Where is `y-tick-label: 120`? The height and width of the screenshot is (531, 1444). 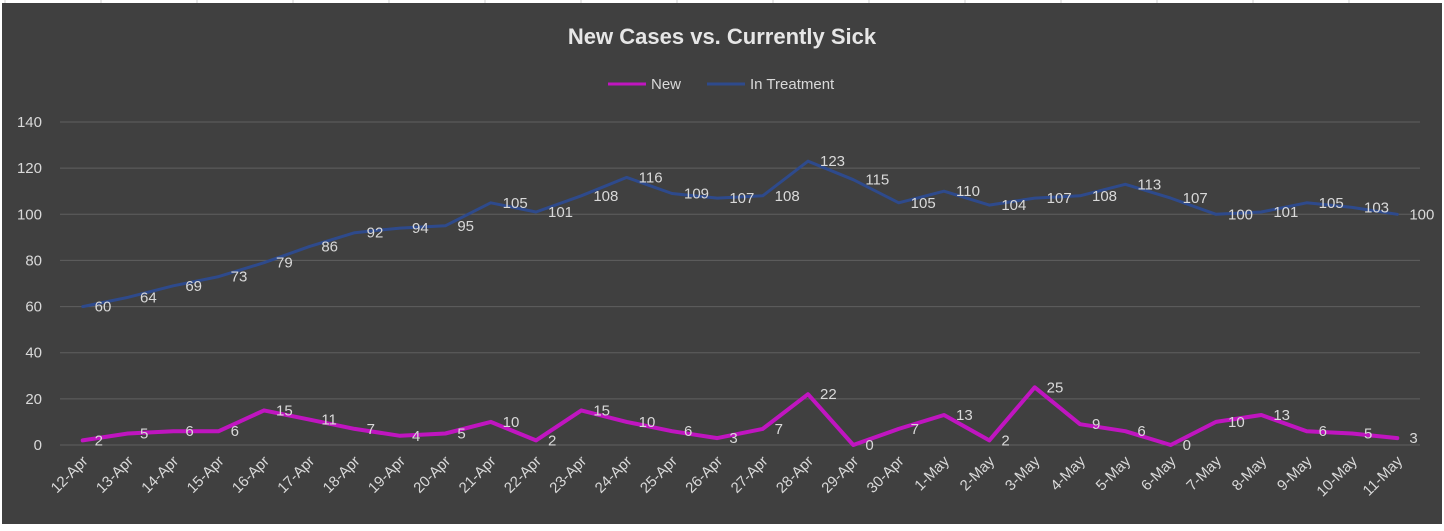
y-tick-label: 120 is located at coordinates (29, 168).